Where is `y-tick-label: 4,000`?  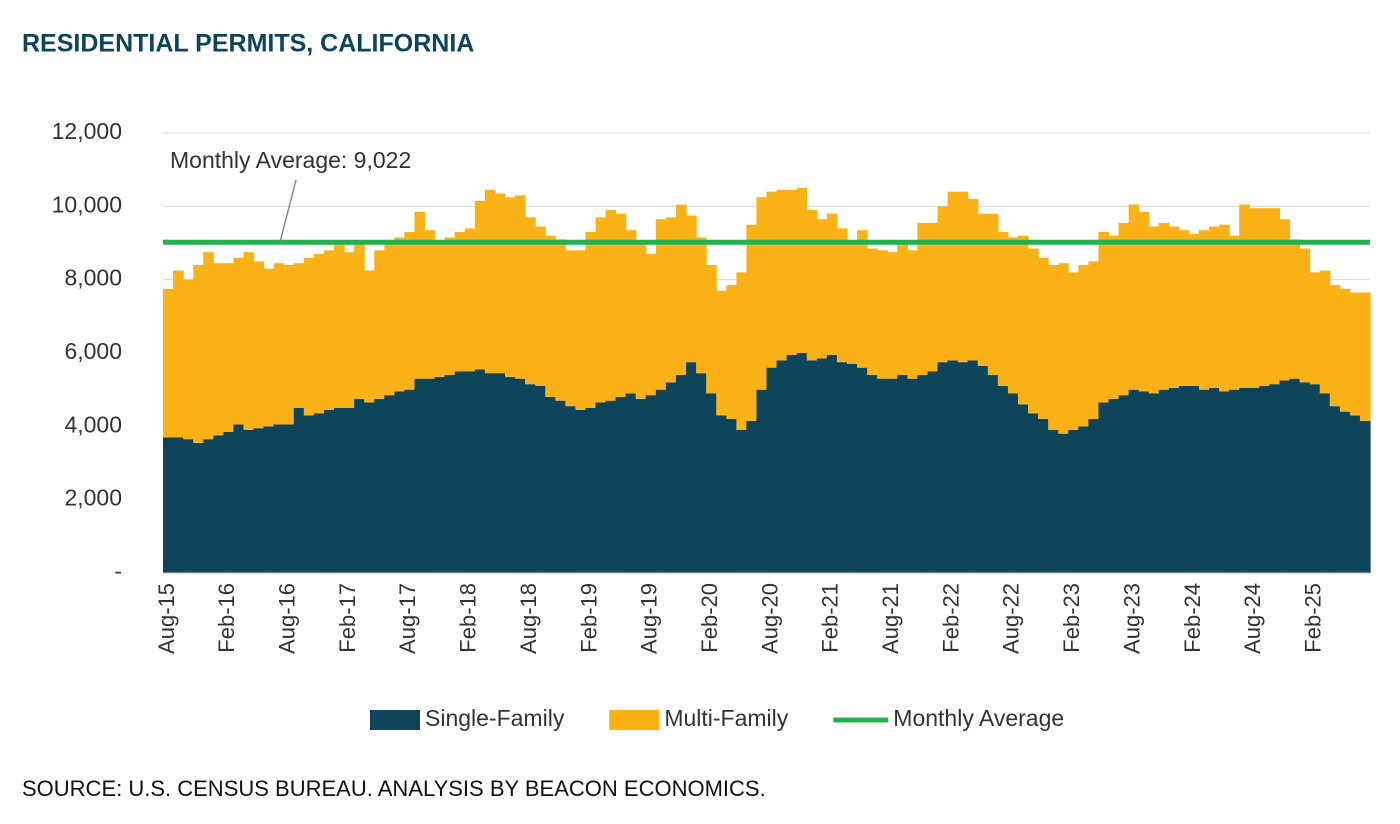 y-tick-label: 4,000 is located at coordinates (93, 424).